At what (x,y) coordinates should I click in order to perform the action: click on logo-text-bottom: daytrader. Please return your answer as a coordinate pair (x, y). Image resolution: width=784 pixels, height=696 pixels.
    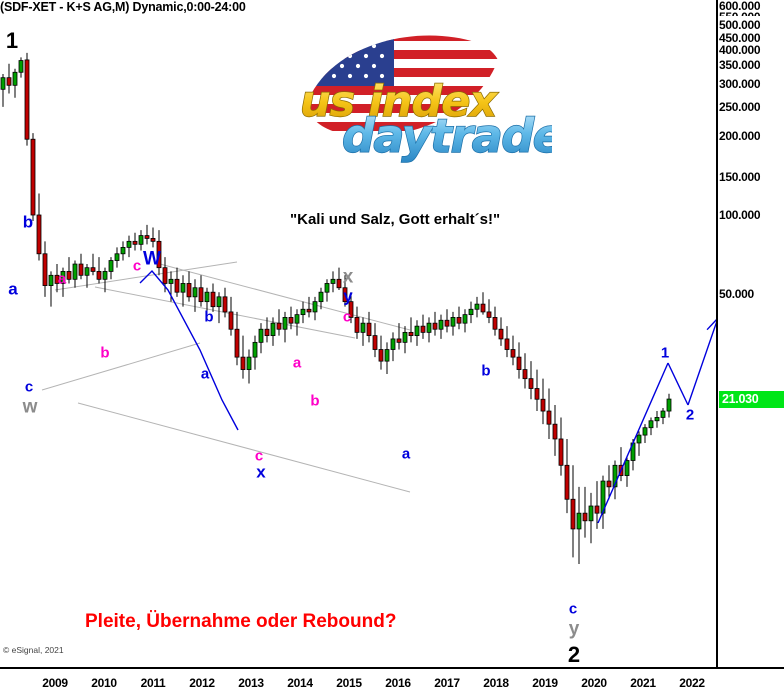
    Looking at the image, I should click on (447, 136).